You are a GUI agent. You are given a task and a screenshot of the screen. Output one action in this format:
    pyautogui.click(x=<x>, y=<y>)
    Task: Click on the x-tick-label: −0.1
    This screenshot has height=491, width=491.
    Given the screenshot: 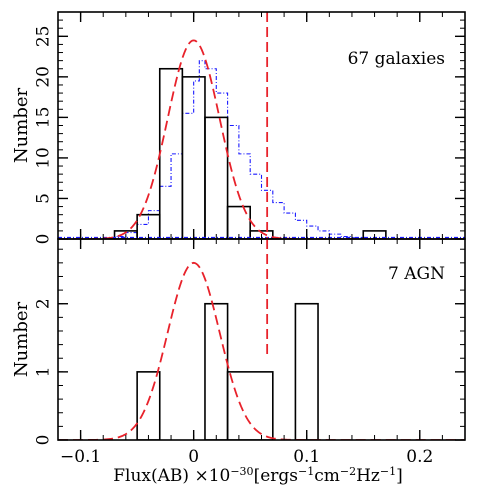 What is the action you would take?
    pyautogui.click(x=80, y=457)
    